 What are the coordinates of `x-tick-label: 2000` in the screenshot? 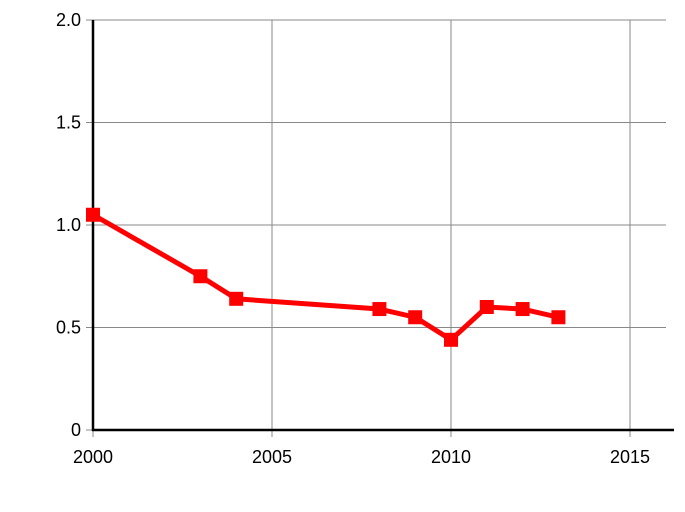 It's located at (93, 457).